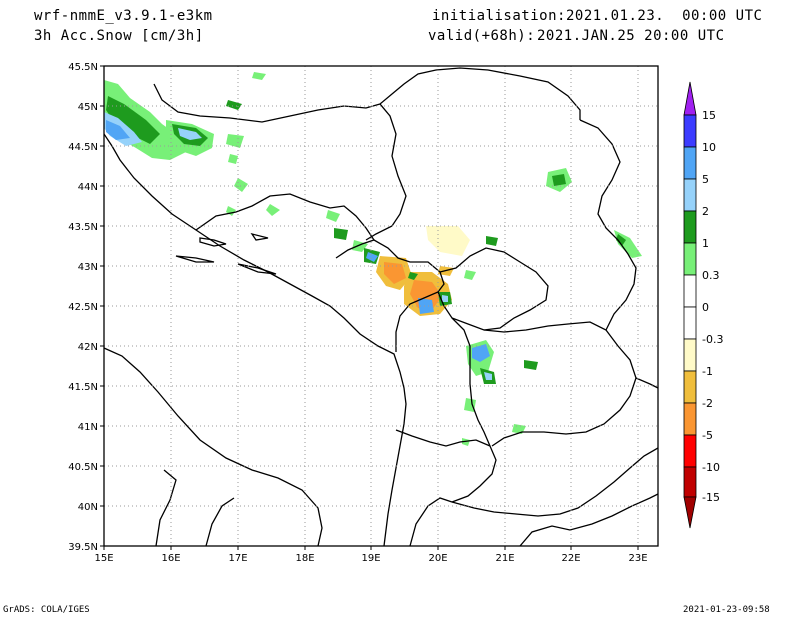 This screenshot has width=800, height=618. I want to click on colorbar-label: -10, so click(711, 467).